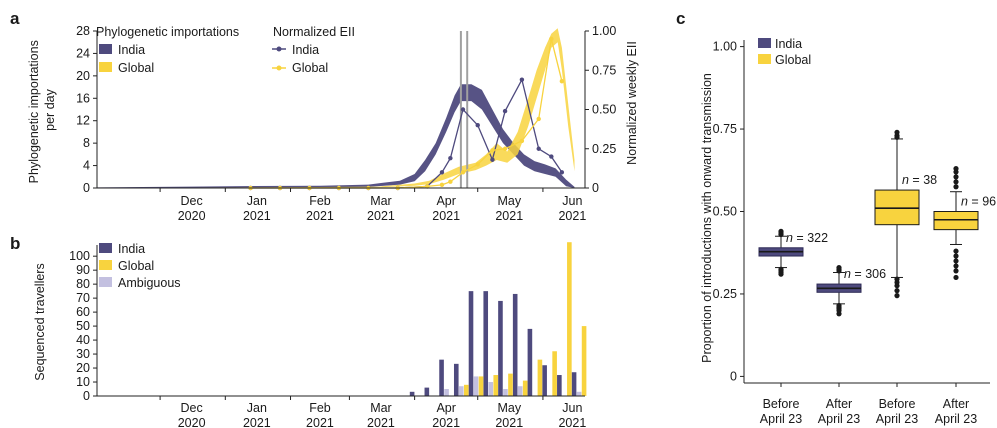  I want to click on a-y-tick-label-3: 12, so click(83, 121).